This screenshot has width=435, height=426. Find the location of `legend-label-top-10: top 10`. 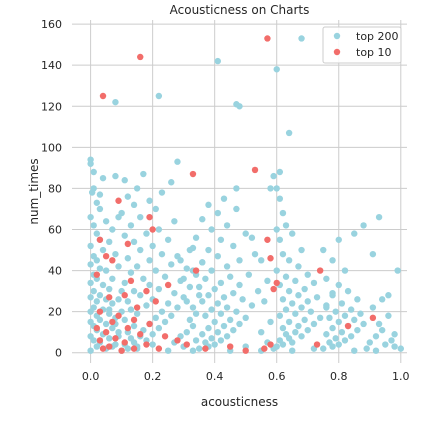

legend-label-top-10: top 10 is located at coordinates (374, 52).